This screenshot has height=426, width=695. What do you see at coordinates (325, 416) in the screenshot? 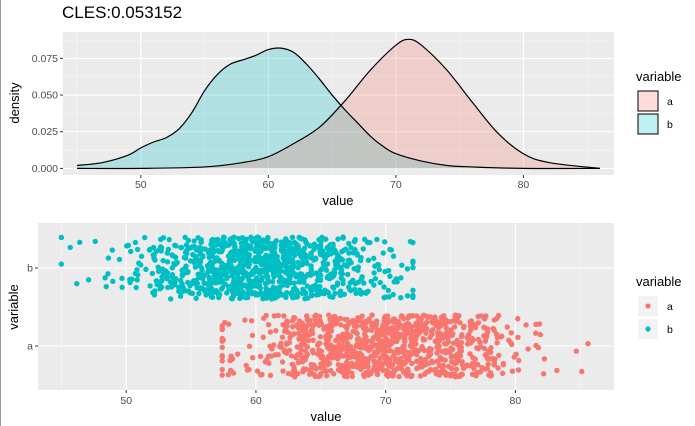
I see `jitter-x-axis-title: value` at bounding box center [325, 416].